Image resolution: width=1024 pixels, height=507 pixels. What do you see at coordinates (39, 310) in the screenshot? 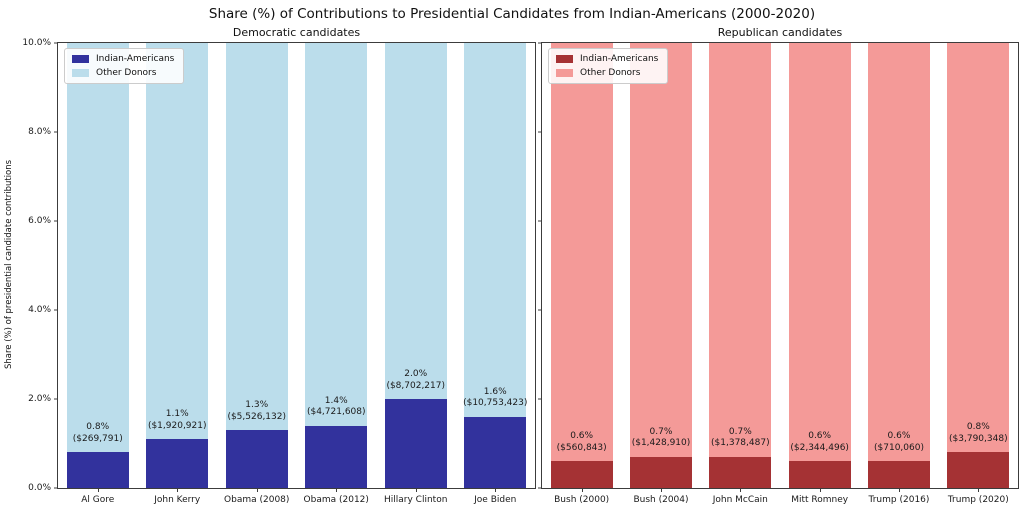
I see `y-tick-label: 4.0%` at bounding box center [39, 310].